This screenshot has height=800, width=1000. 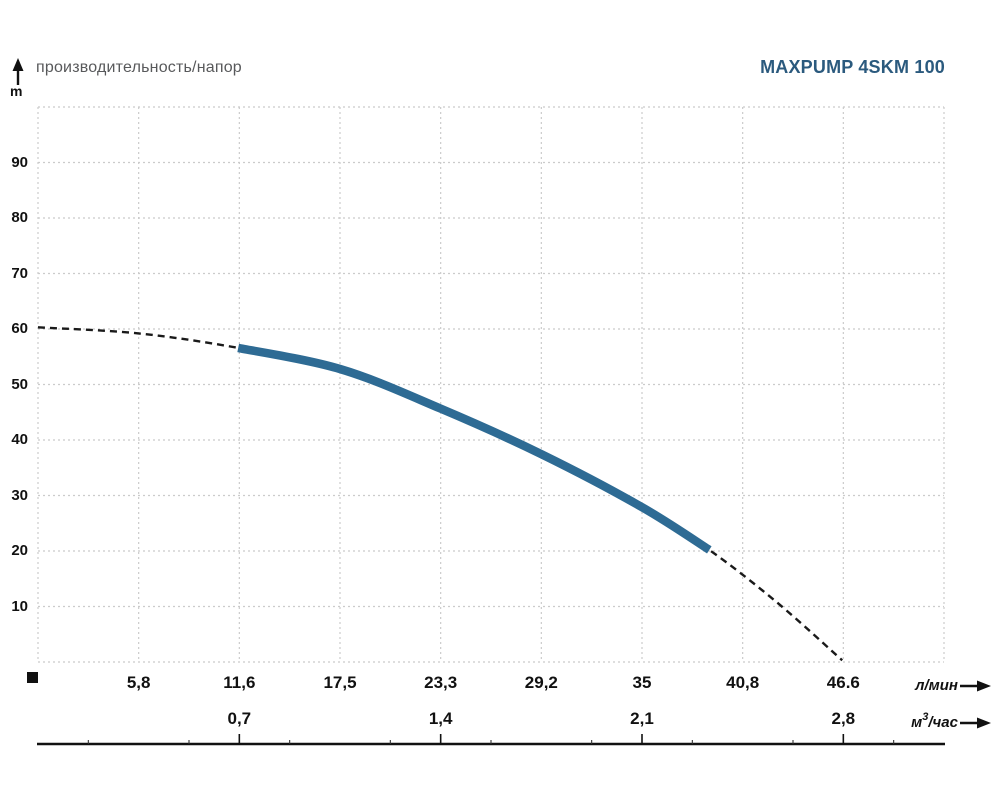 I want to click on y-axis-tick-label: 50, so click(x=19, y=384).